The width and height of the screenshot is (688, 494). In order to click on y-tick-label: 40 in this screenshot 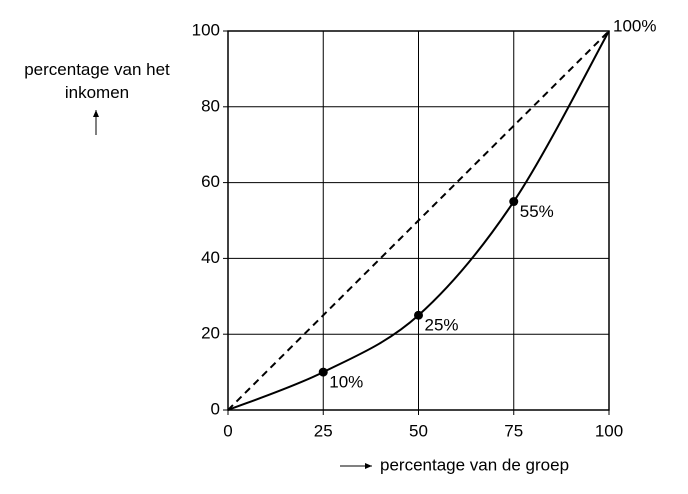, I will do `click(210, 257)`.